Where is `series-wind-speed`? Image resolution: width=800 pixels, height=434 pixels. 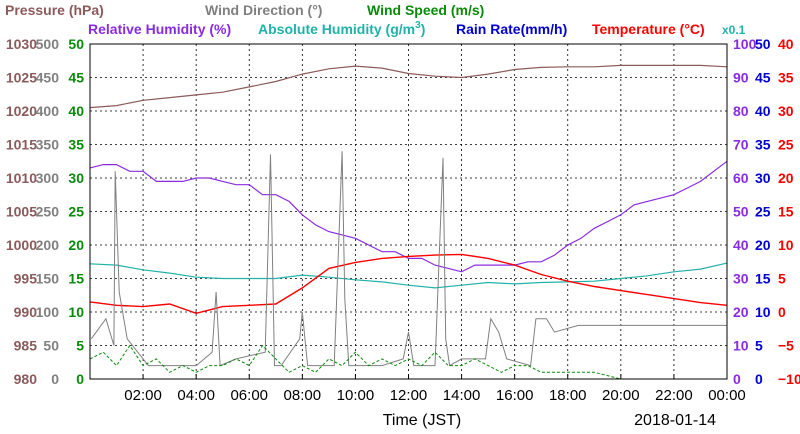 series-wind-speed is located at coordinates (408, 362).